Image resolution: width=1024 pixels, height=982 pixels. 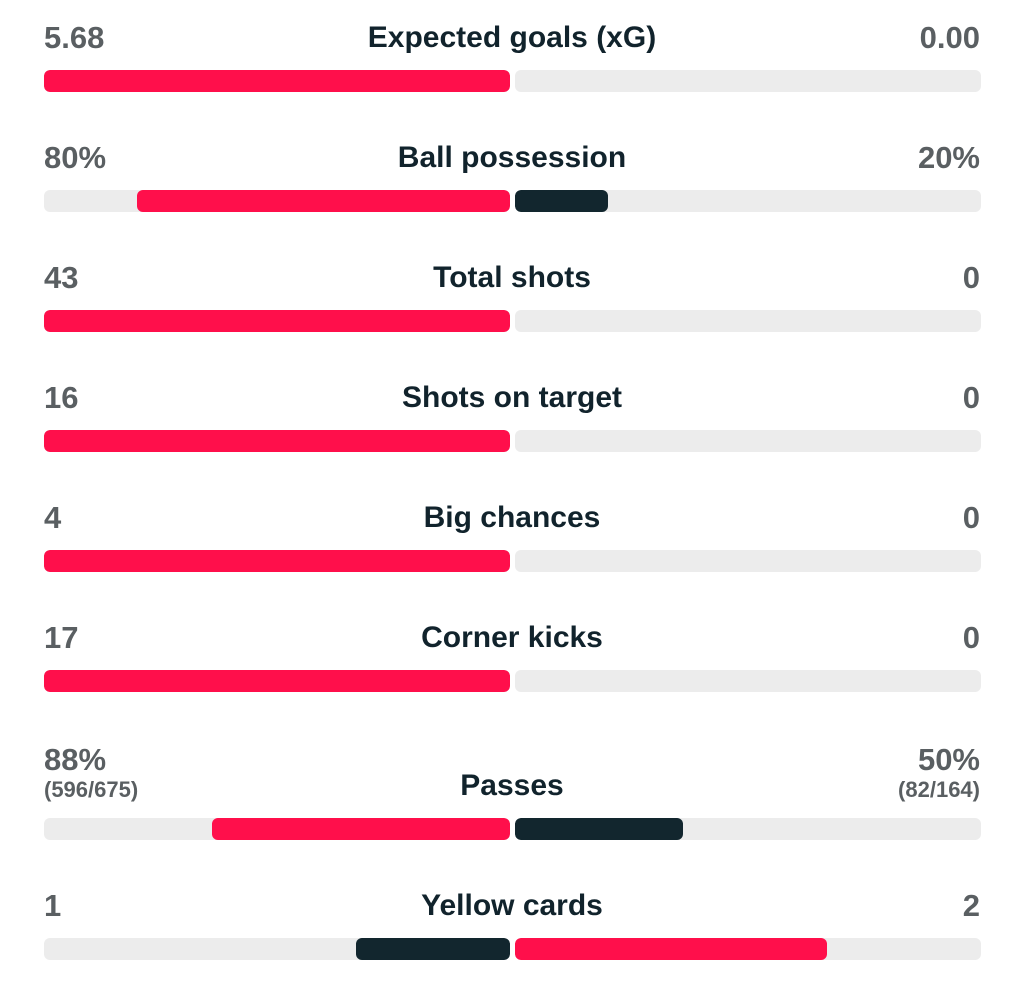 I want to click on away-sub-value: (82/164), so click(x=939, y=789).